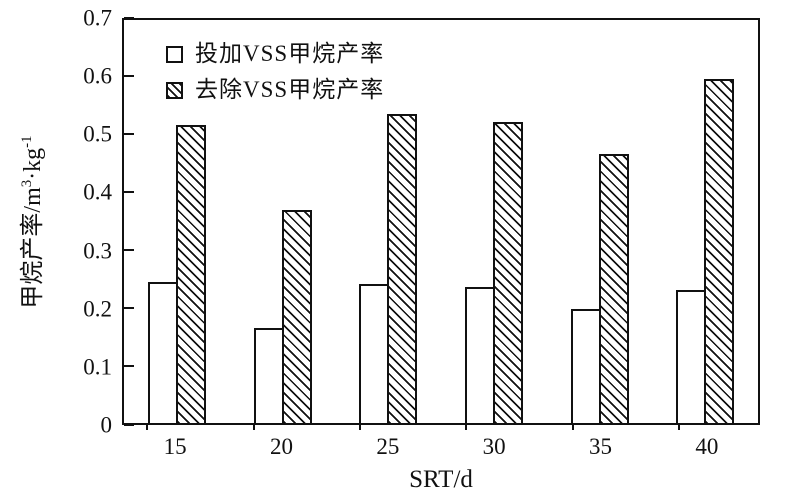 Image resolution: width=800 pixels, height=499 pixels. What do you see at coordinates (97, 192) in the screenshot?
I see `y-tick-label: 0.4` at bounding box center [97, 192].